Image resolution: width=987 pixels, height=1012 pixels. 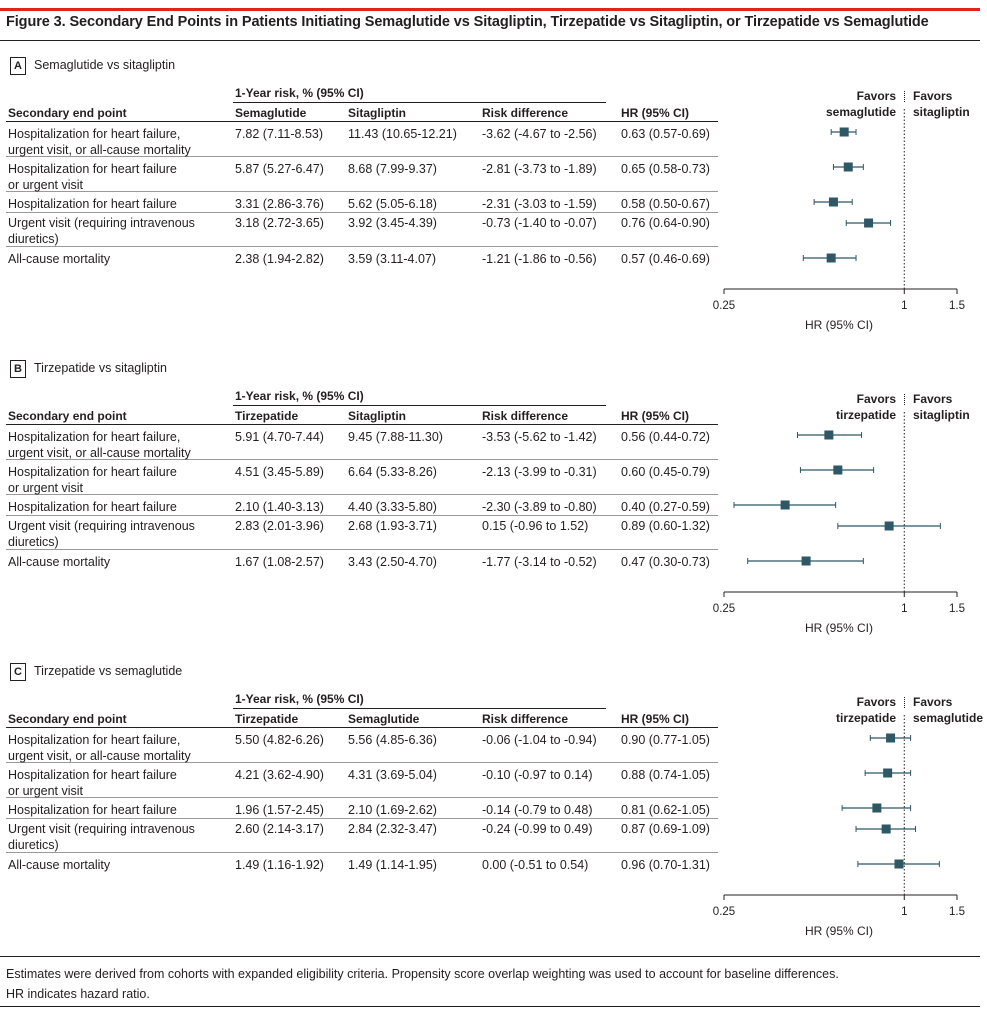 What do you see at coordinates (392, 169) in the screenshot?
I see `row-drug2-risk: 8.68 (7.99-9.37)` at bounding box center [392, 169].